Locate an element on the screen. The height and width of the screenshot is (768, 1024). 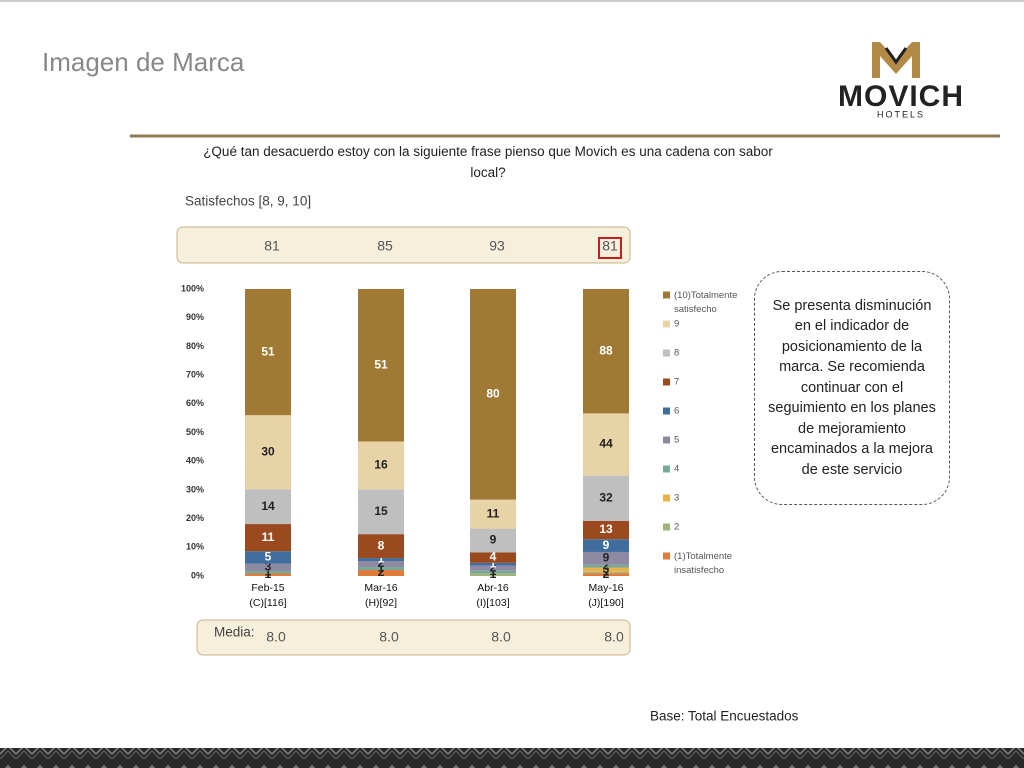
data-label: 4 is located at coordinates (493, 557).